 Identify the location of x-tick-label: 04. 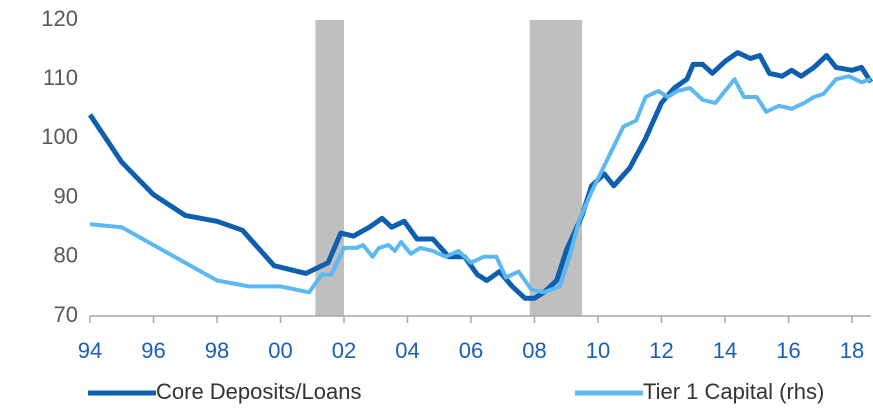
(407, 350).